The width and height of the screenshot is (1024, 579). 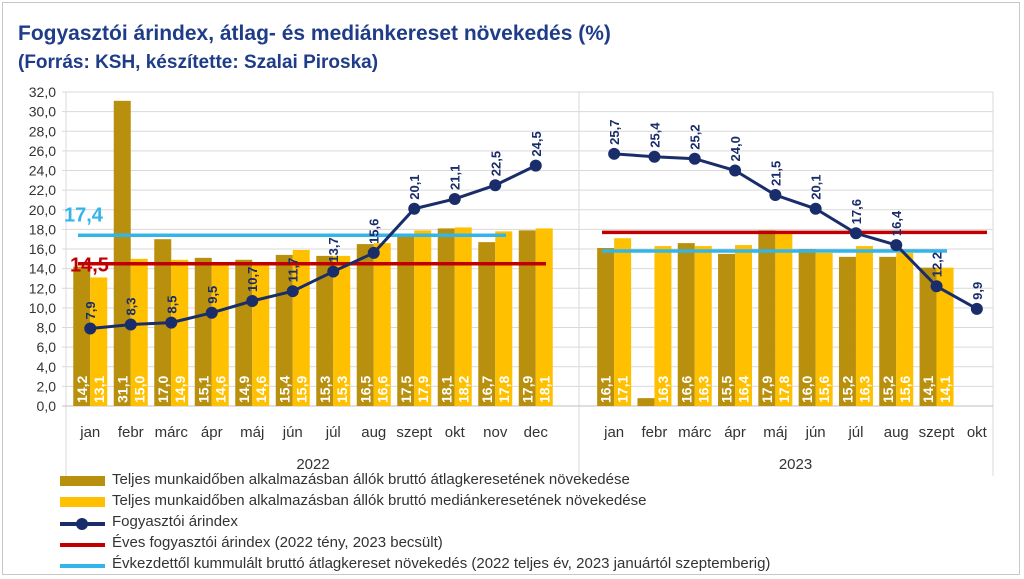 I want to click on x-tick-label: júl, so click(x=333, y=432).